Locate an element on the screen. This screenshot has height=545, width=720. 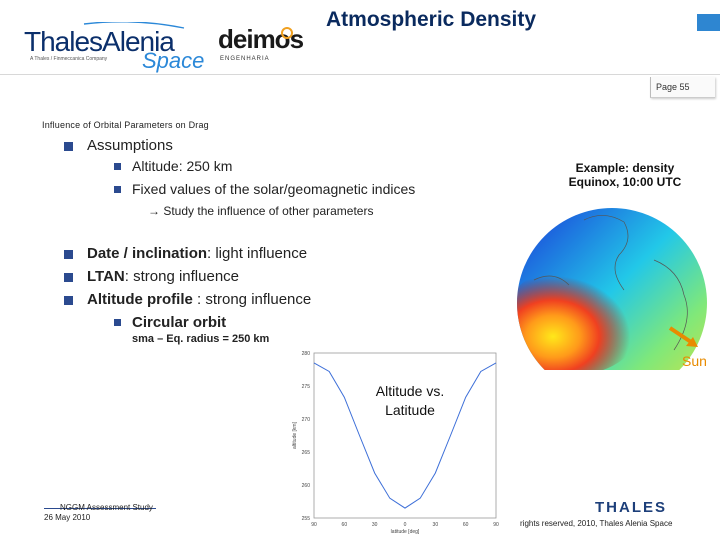
bullet-date-inclination: Date / inclination: light influence is located at coordinates (197, 253).